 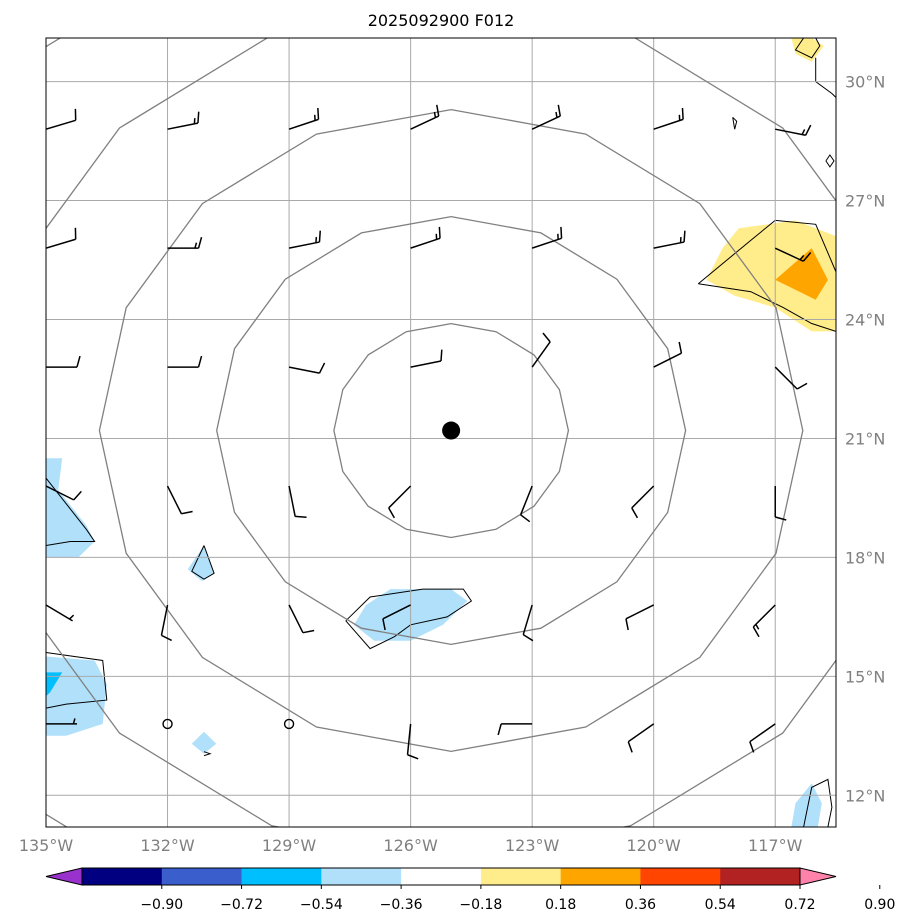 What do you see at coordinates (64, 876) in the screenshot?
I see `colorbar-extend-low` at bounding box center [64, 876].